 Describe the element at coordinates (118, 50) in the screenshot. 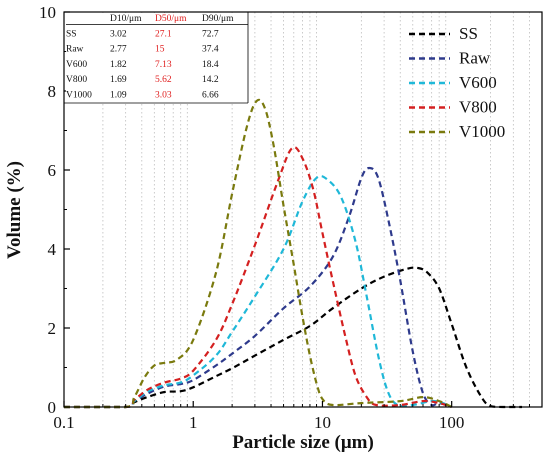

I see `table-cell: 2.77` at that location.